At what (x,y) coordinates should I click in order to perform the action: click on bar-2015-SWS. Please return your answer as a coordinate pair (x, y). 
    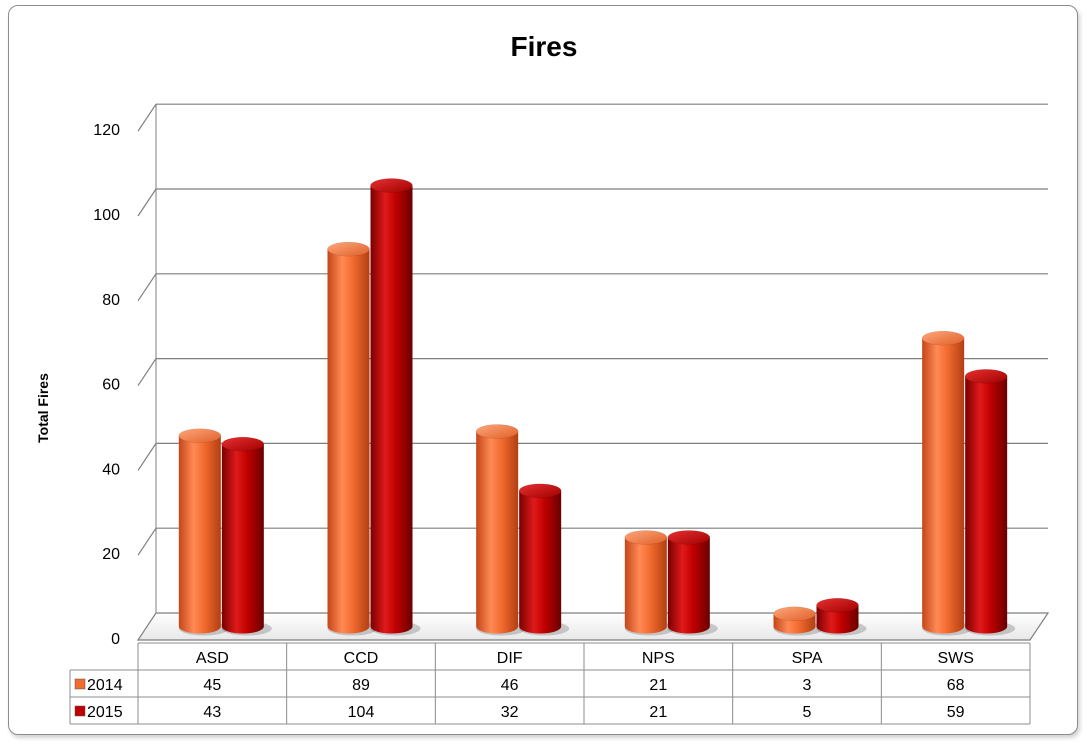
    Looking at the image, I should click on (990, 502).